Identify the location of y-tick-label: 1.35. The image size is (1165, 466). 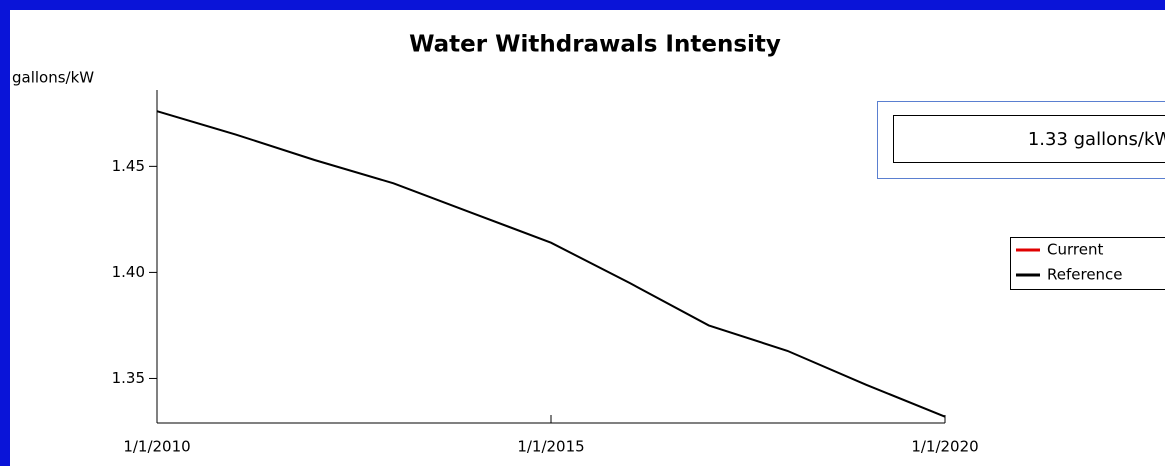
(128, 378).